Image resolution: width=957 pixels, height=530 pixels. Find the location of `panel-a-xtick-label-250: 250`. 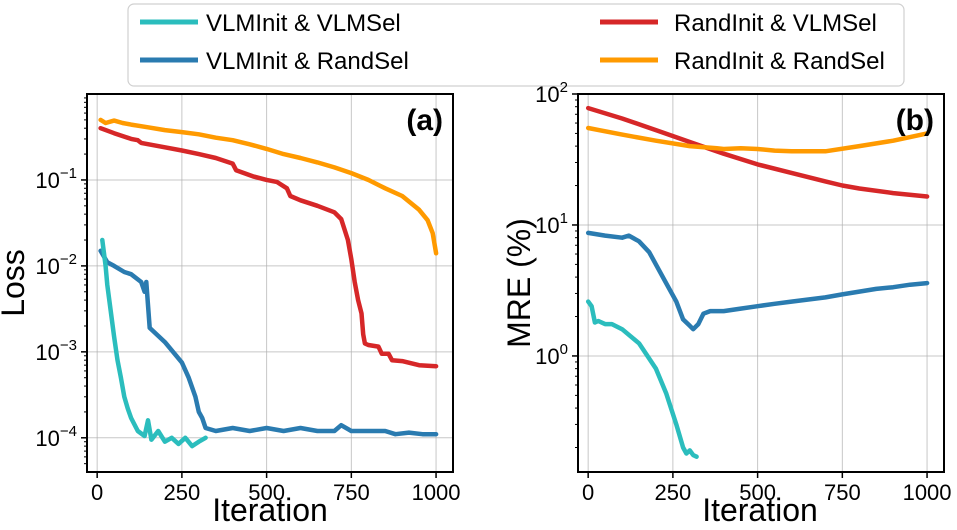

panel-a-xtick-label-250: 250 is located at coordinates (182, 492).